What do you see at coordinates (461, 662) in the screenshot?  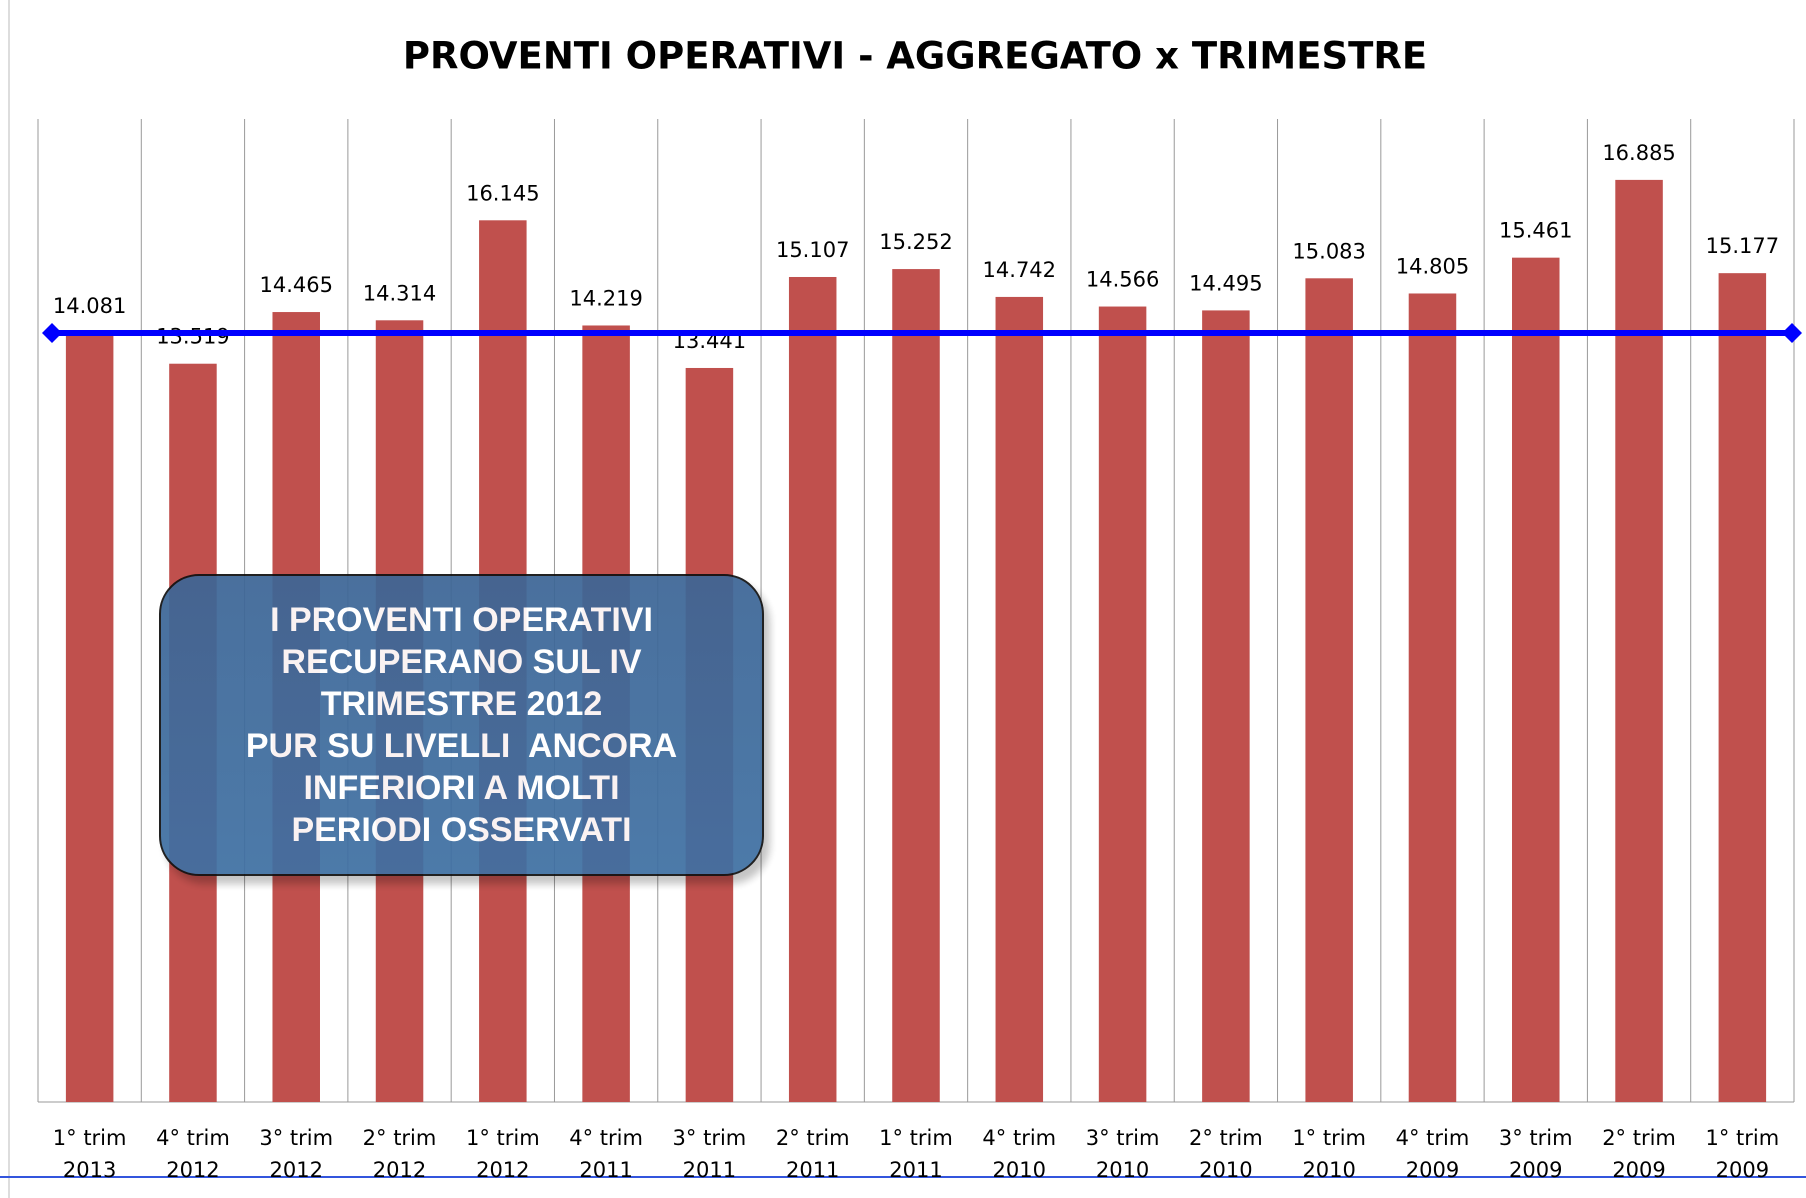 I see `annotation-line: RECUPERANO SUL IV` at bounding box center [461, 662].